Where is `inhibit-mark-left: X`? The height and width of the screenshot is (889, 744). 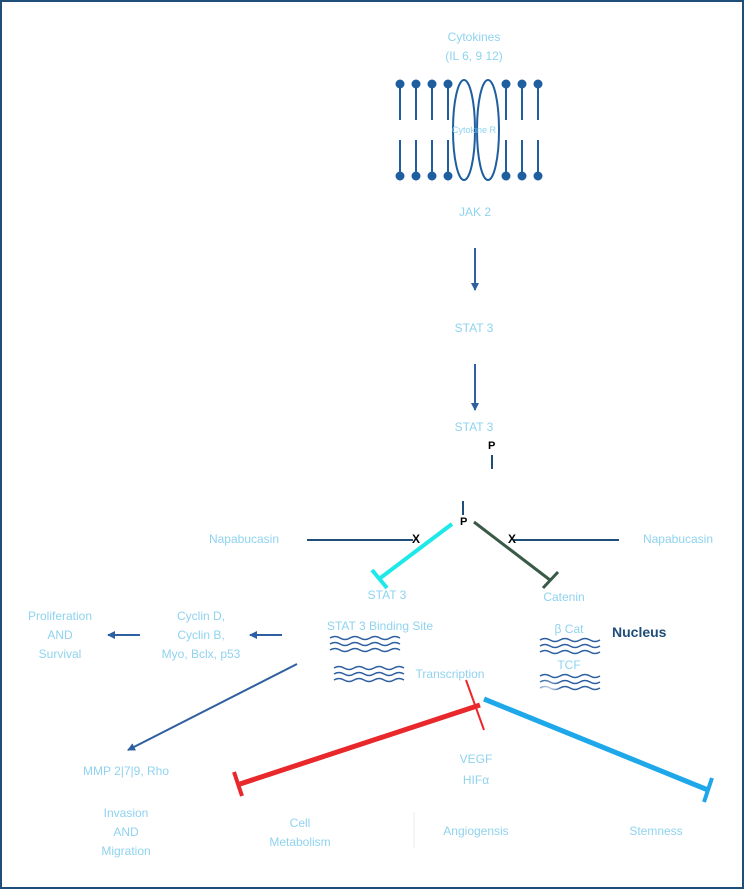 inhibit-mark-left: X is located at coordinates (416, 539).